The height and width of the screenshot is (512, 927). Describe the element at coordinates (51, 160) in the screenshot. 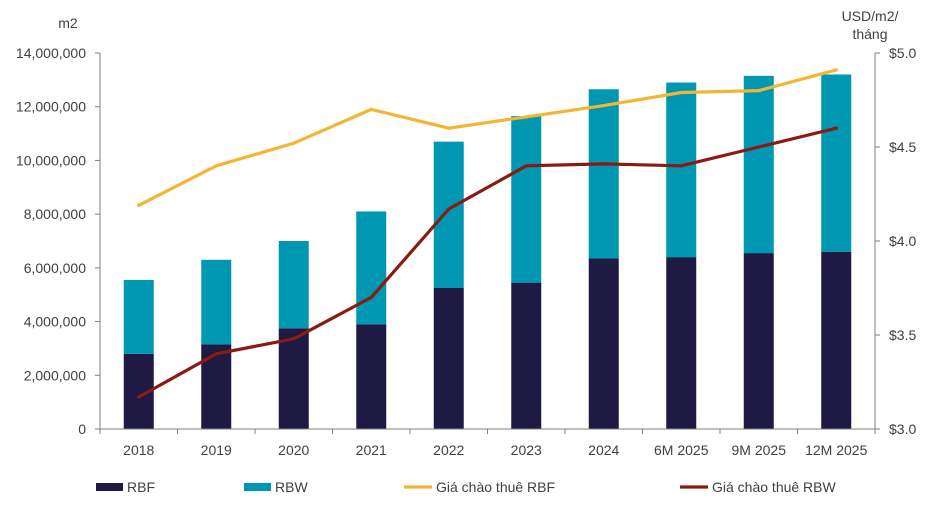

I see `y-left-tick-label: 10,000,000` at that location.